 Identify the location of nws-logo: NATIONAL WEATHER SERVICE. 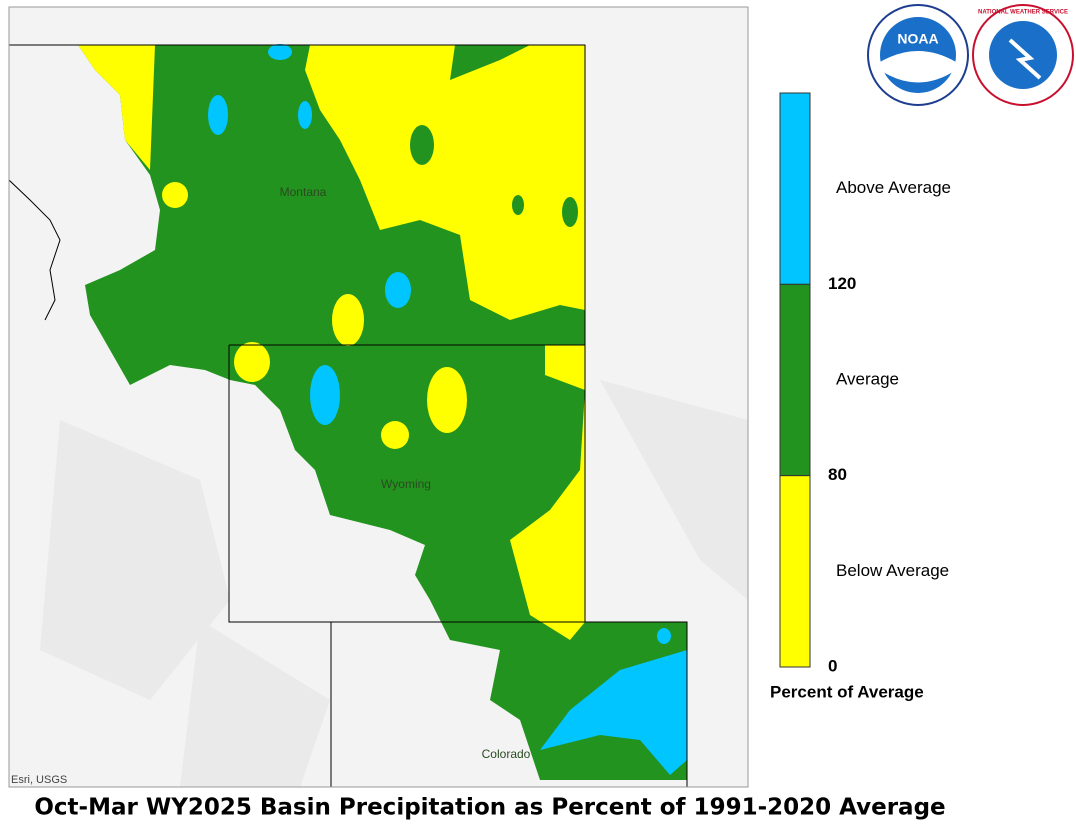
(1023, 55).